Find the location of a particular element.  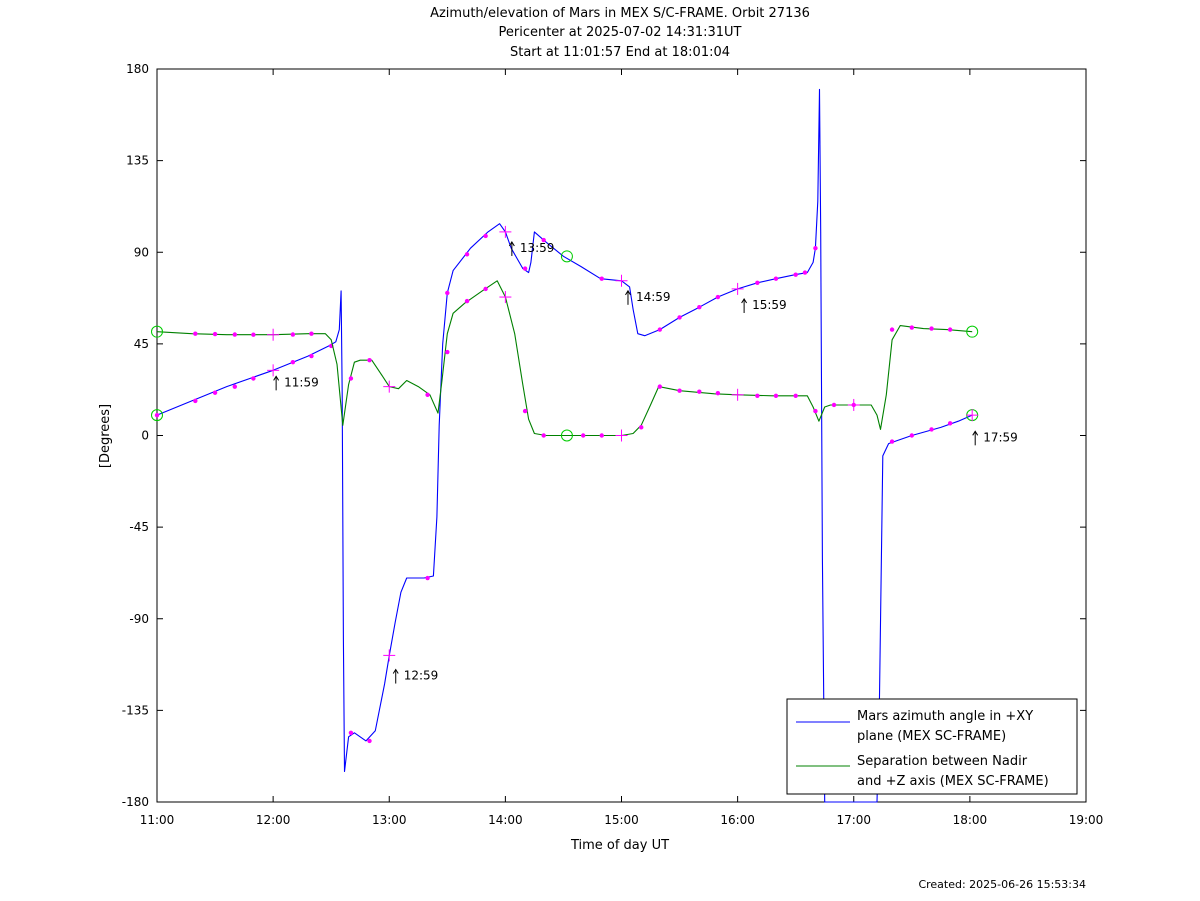

annotation-time-label: 12:59 is located at coordinates (421, 676).